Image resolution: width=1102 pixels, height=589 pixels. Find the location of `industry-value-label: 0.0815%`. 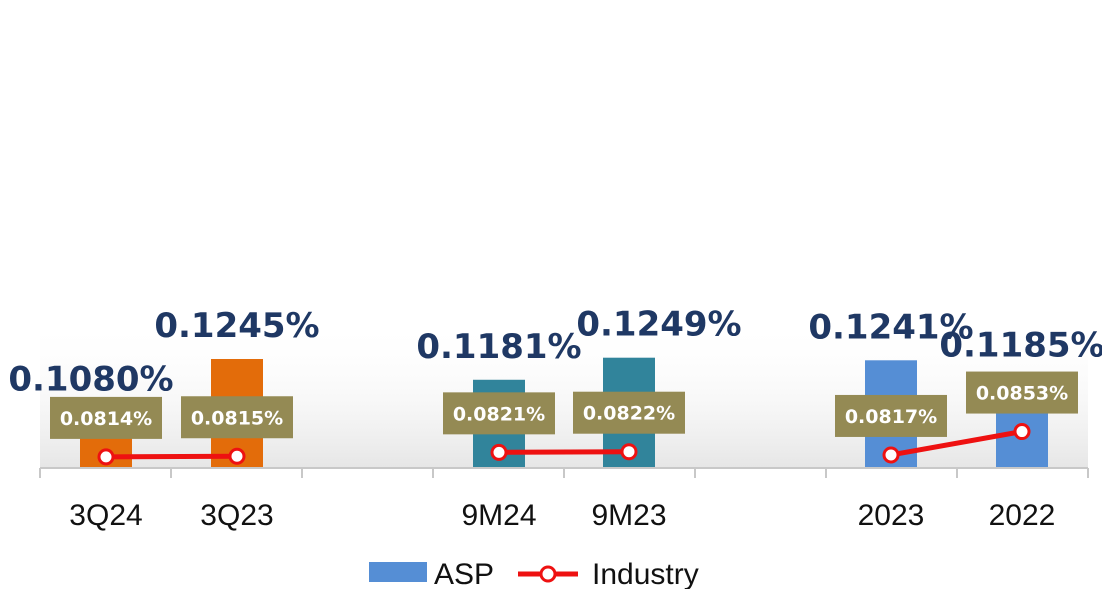

industry-value-label: 0.0815% is located at coordinates (237, 418).